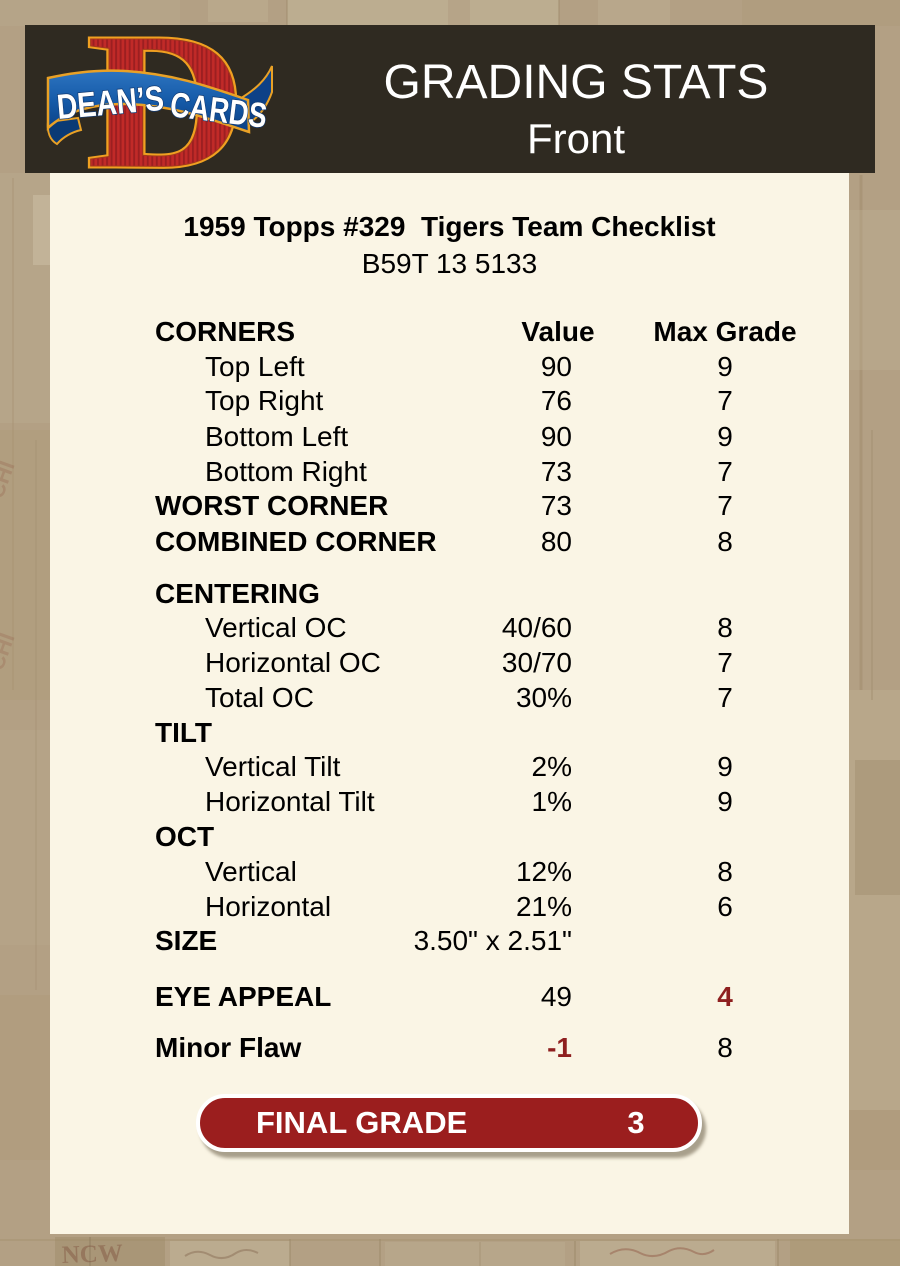  What do you see at coordinates (92, 1253) in the screenshot?
I see `svg-text: NCW` at bounding box center [92, 1253].